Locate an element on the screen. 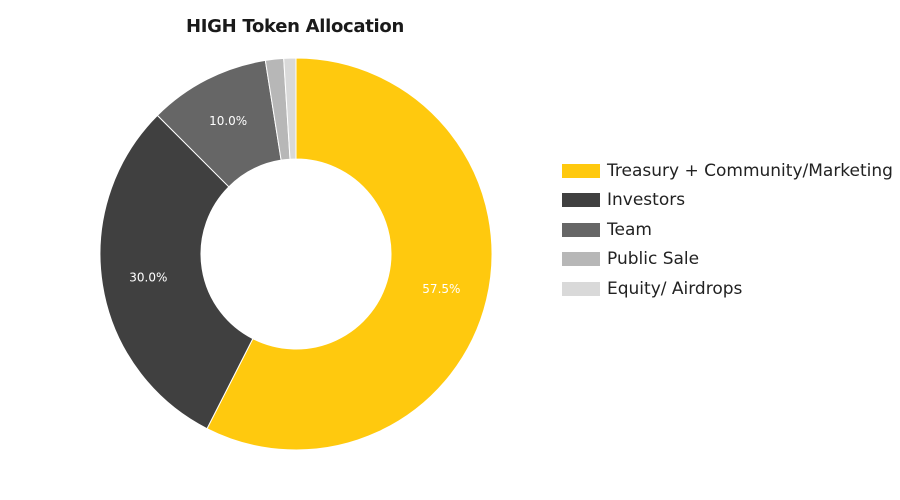 This screenshot has width=900, height=500. slice-label-2: 10.0% is located at coordinates (228, 121).